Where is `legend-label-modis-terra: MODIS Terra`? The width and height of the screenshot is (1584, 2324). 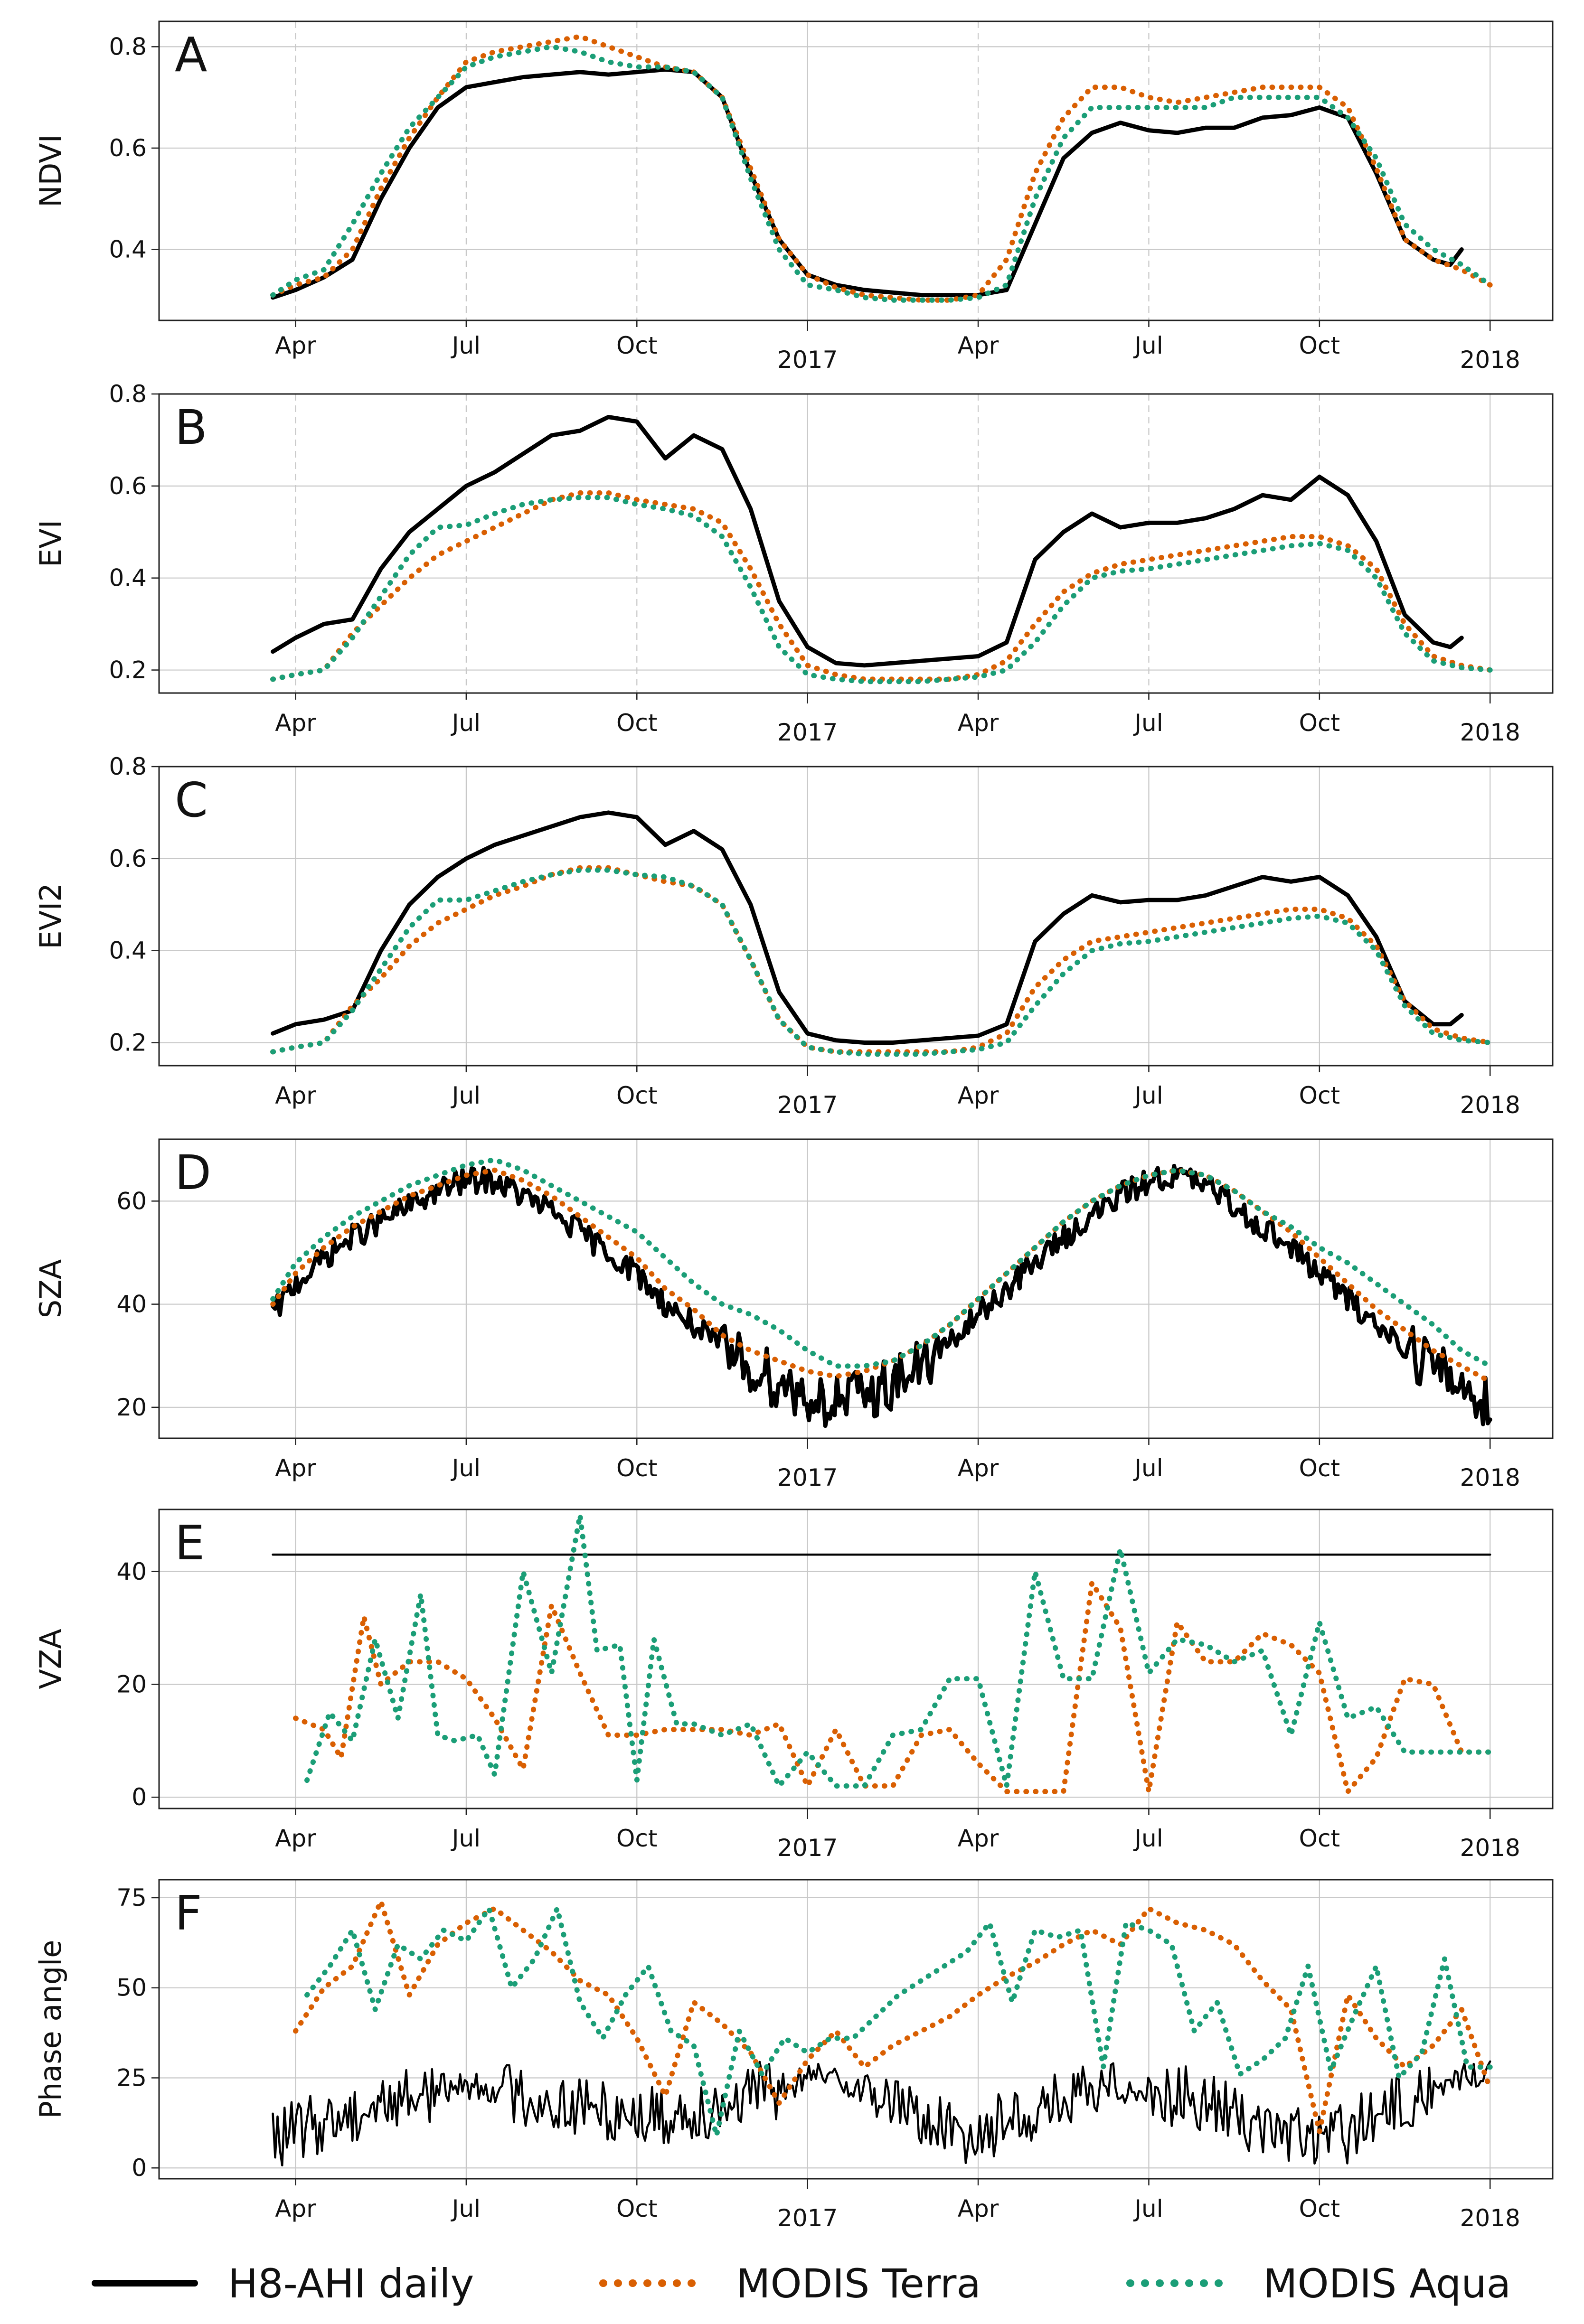
legend-label-modis-terra: MODIS Terra is located at coordinates (858, 2283).